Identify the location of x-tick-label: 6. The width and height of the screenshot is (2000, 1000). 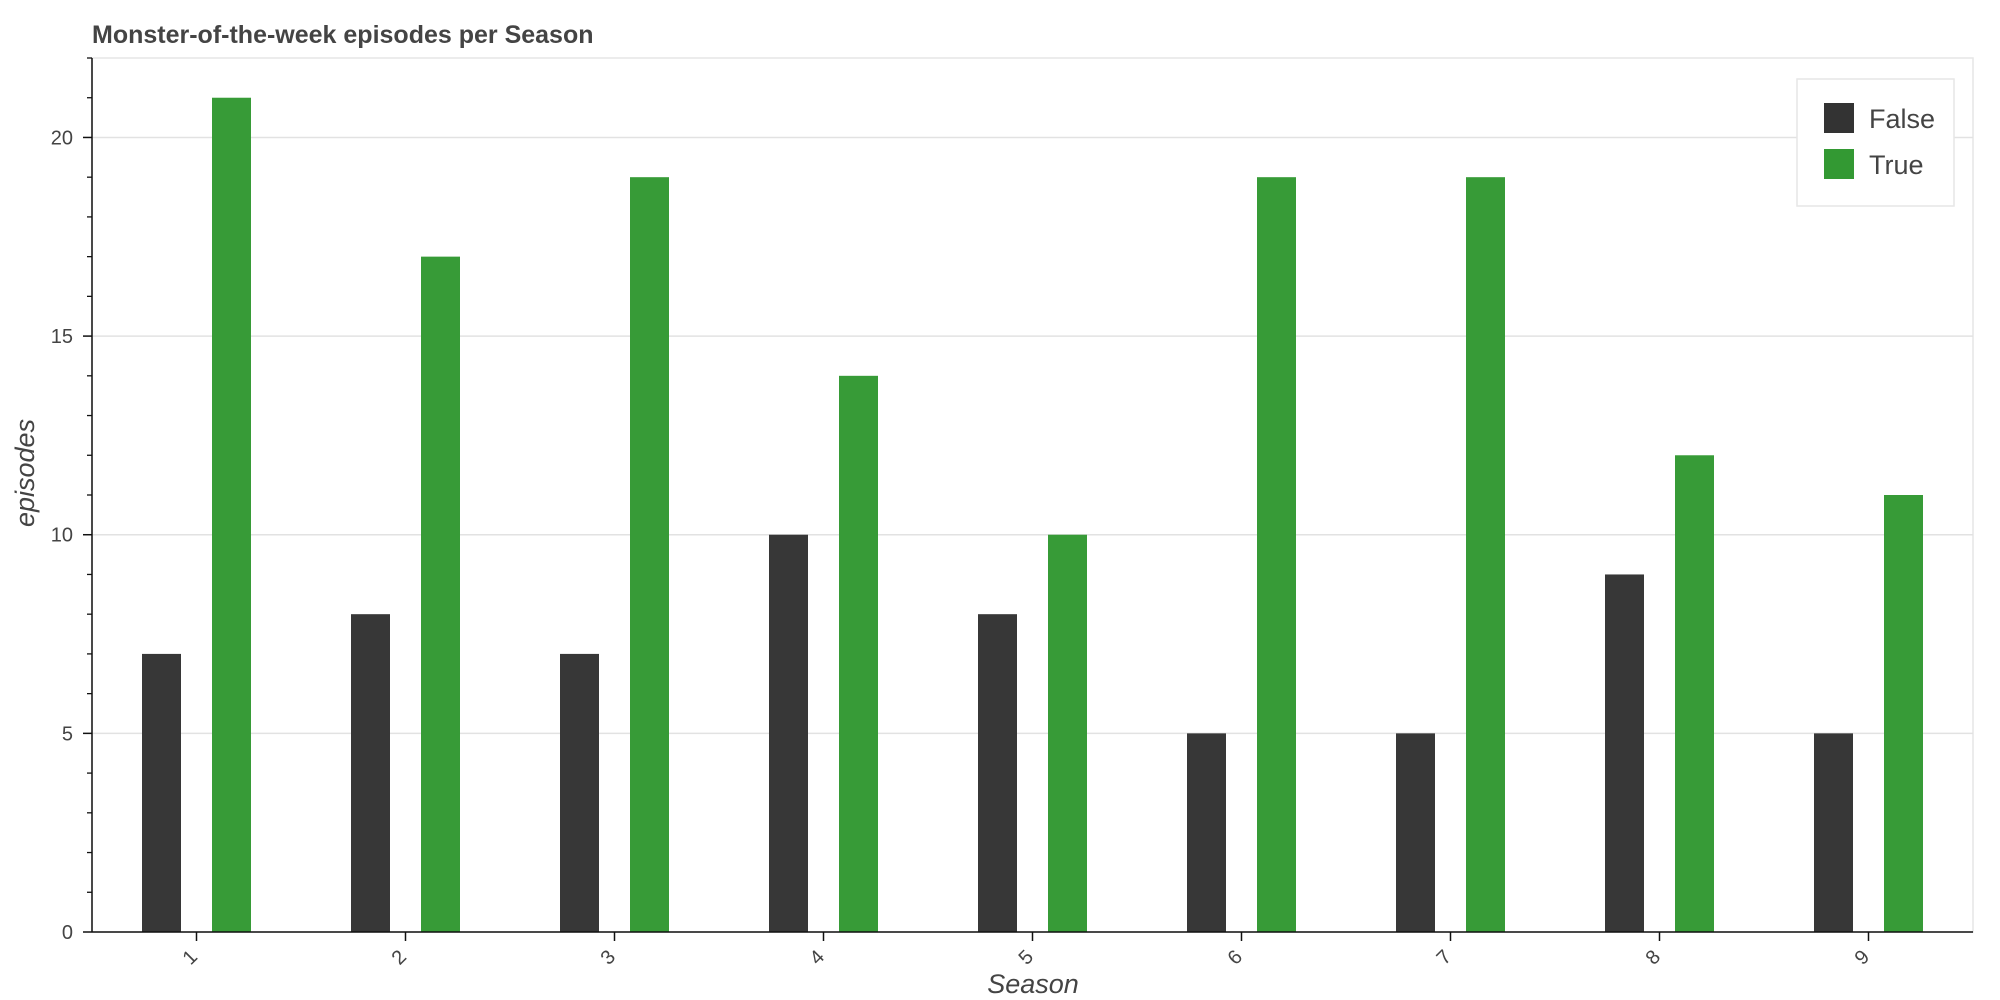
(1235, 957).